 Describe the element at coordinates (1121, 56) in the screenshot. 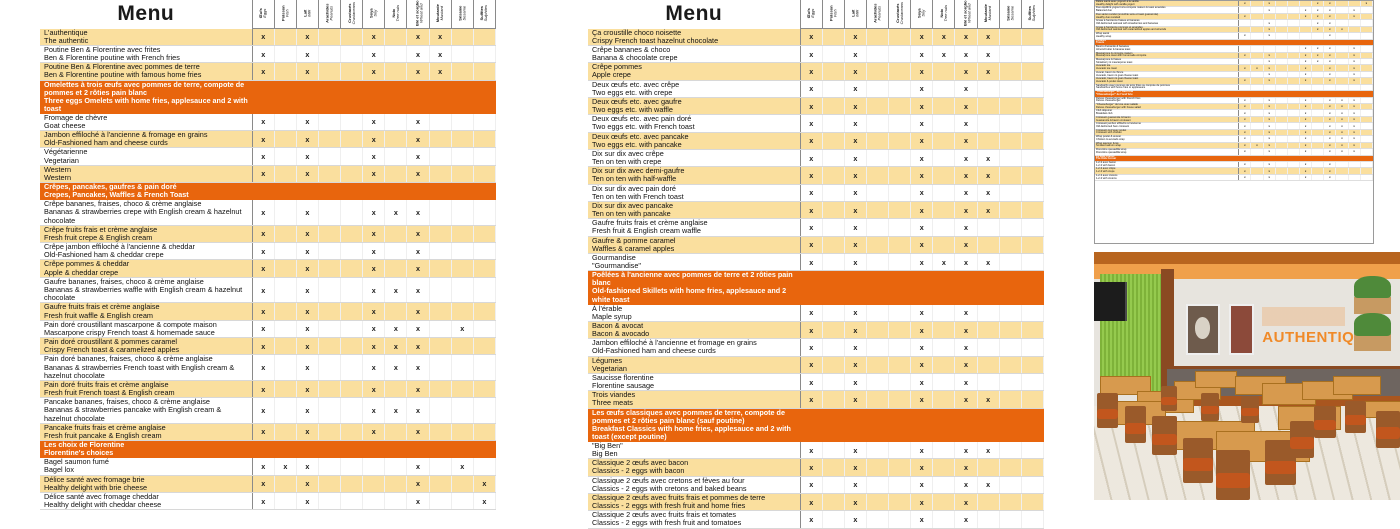

I see `item-name-en: Mascarpone toast with homemade compote` at that location.